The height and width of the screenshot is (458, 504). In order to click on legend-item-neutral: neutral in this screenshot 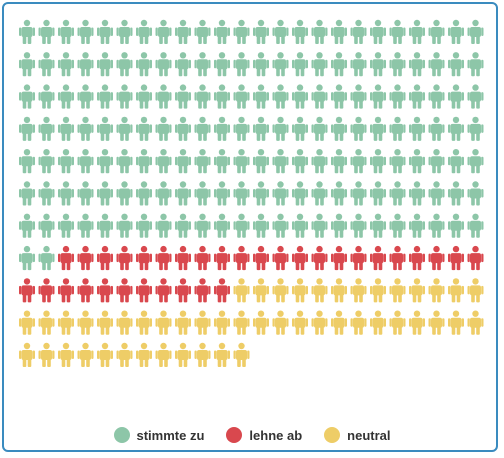, I will do `click(357, 435)`.